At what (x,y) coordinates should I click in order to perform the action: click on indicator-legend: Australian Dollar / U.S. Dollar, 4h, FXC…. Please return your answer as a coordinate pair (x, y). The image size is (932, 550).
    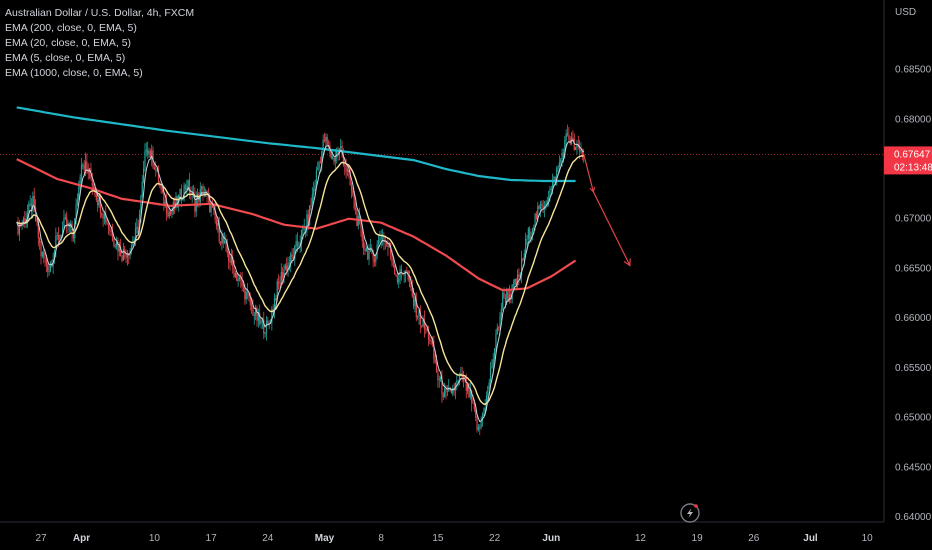
    Looking at the image, I should click on (99, 43).